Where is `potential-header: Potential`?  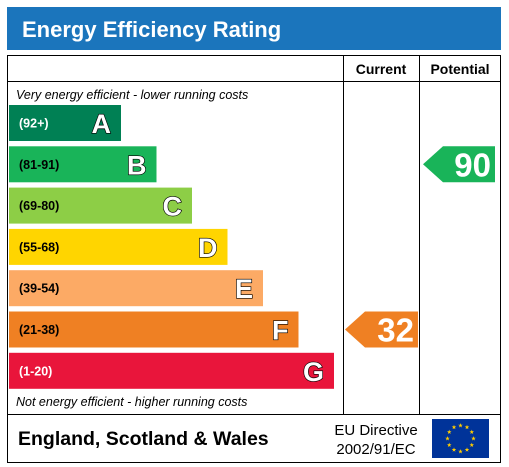
potential-header: Potential is located at coordinates (459, 69).